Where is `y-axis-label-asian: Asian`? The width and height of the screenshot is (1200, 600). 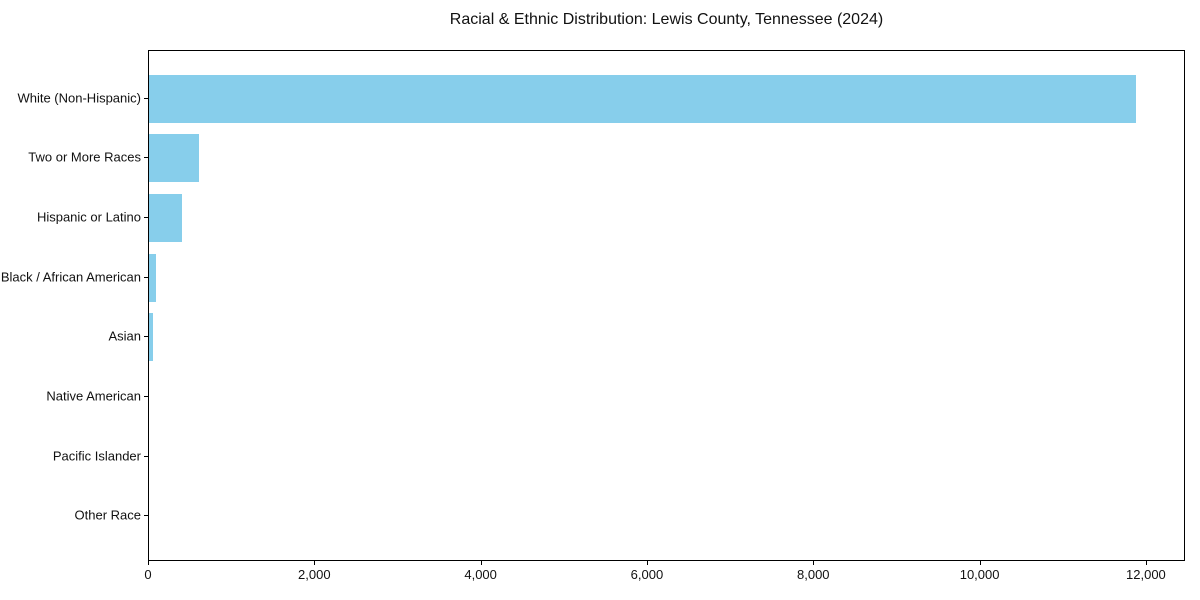
y-axis-label-asian: Asian is located at coordinates (124, 336).